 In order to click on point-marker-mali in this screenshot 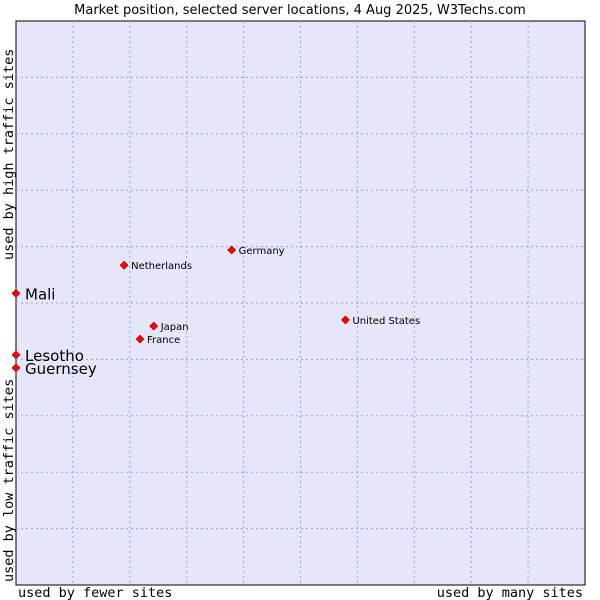, I will do `click(16, 293)`.